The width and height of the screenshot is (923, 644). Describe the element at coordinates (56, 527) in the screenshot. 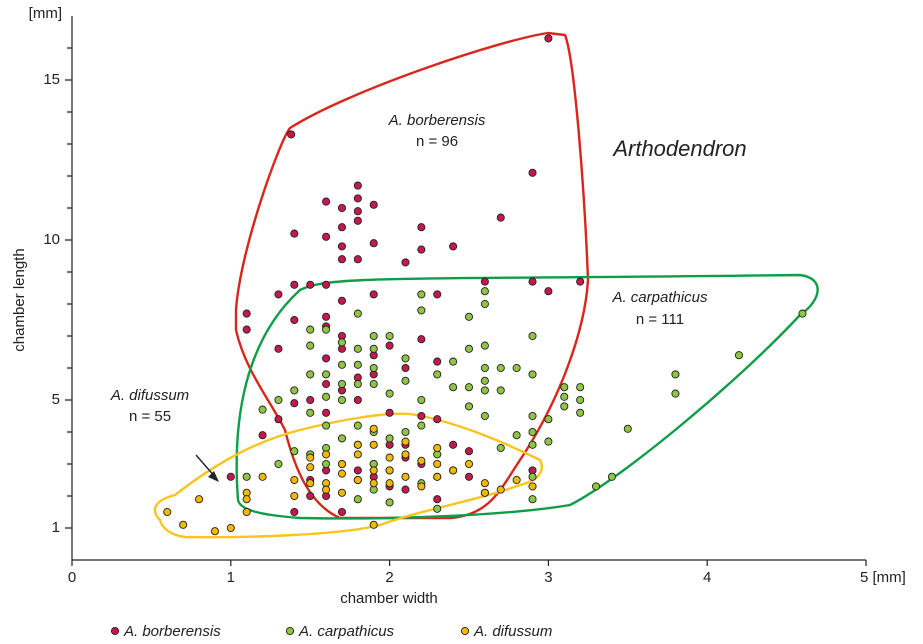

I see `y-tick-label: 1` at that location.